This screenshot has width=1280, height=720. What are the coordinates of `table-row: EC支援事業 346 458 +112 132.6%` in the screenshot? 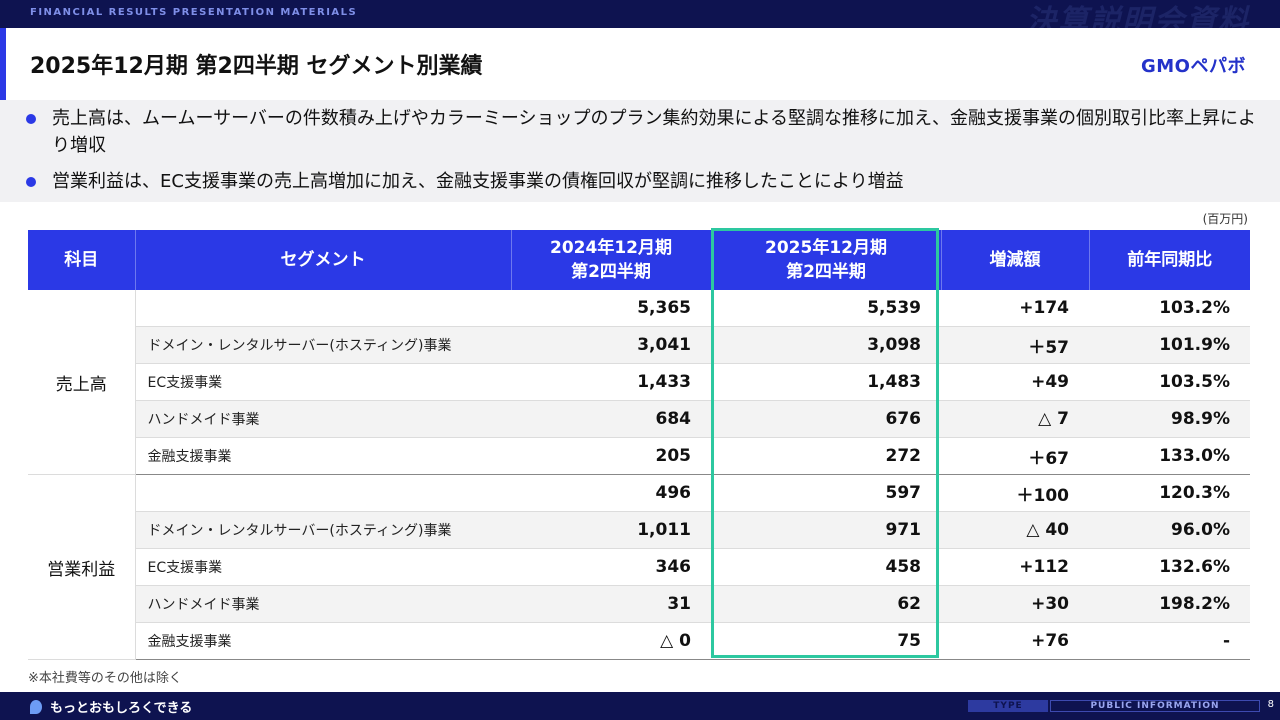 It's located at (639, 567).